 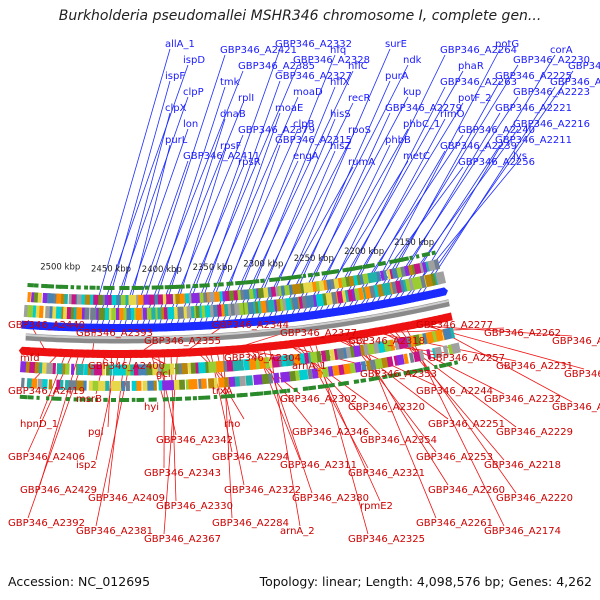 What do you see at coordinates (533, 140) in the screenshot?
I see `forward-gene-label: GBP346_A2211` at bounding box center [533, 140].